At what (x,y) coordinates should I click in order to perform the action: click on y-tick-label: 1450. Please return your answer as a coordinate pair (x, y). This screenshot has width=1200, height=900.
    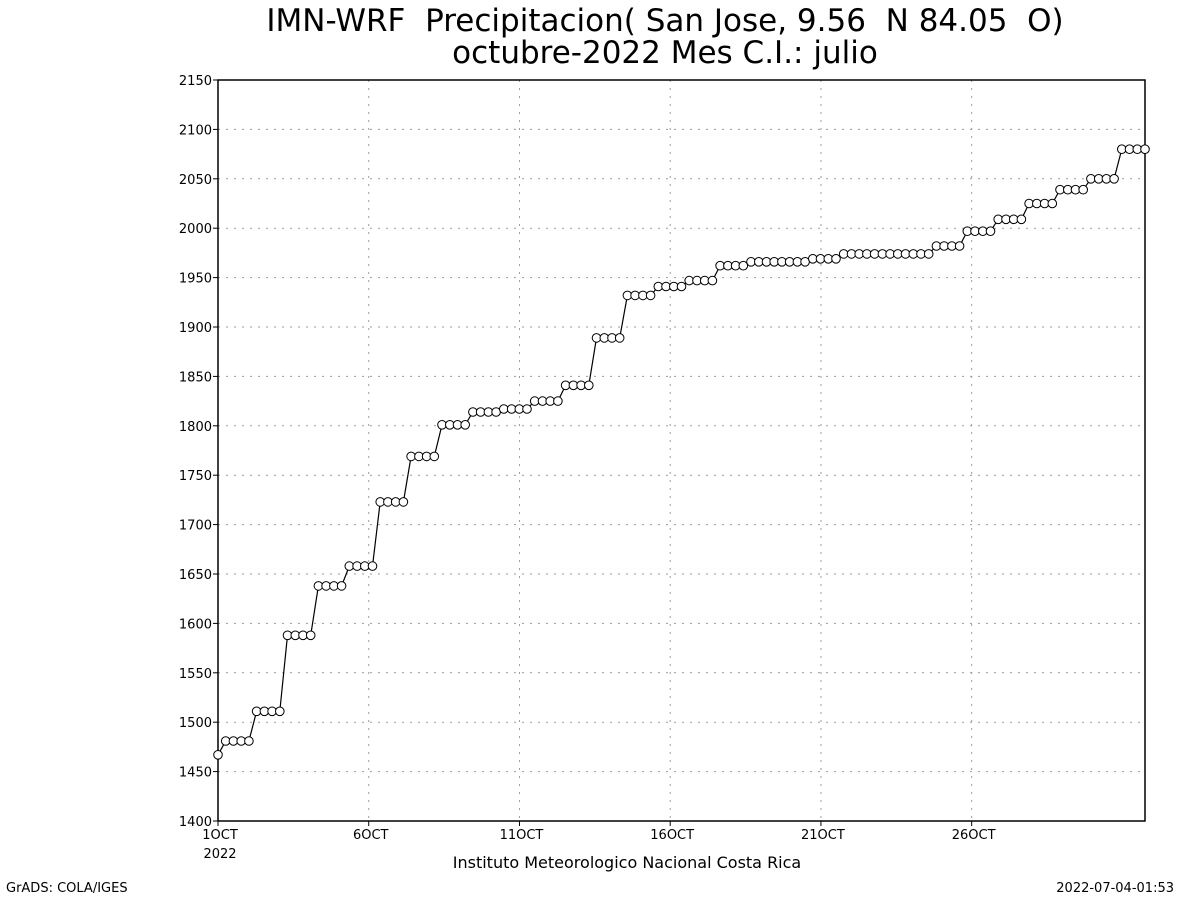
    Looking at the image, I should click on (195, 773).